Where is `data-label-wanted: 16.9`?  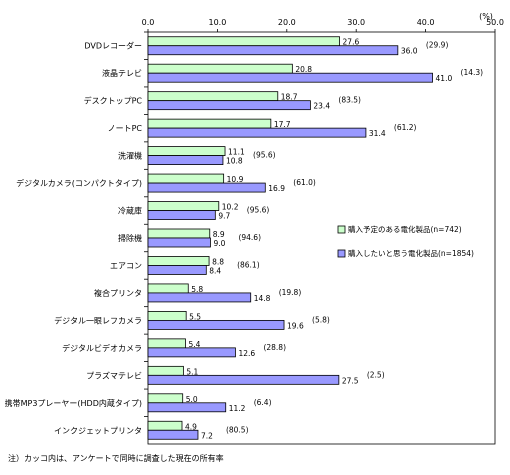 data-label-wanted: 16.9 is located at coordinates (276, 188).